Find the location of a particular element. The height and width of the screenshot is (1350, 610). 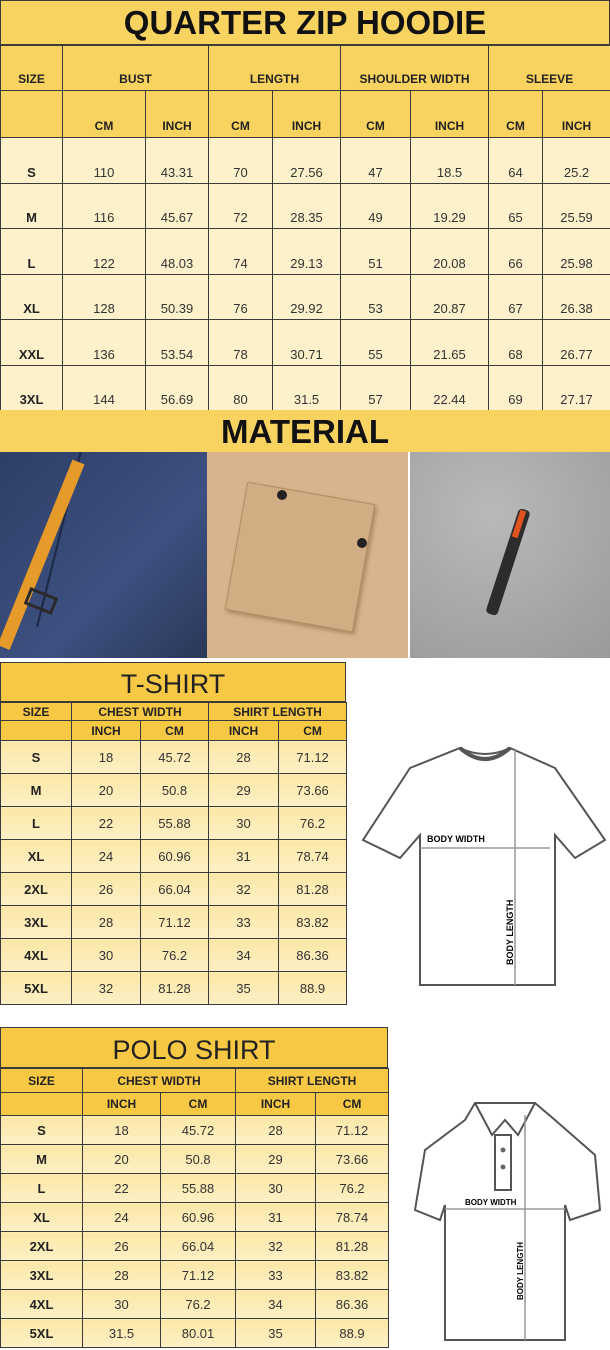

value-cell: 45.67 is located at coordinates (177, 205).